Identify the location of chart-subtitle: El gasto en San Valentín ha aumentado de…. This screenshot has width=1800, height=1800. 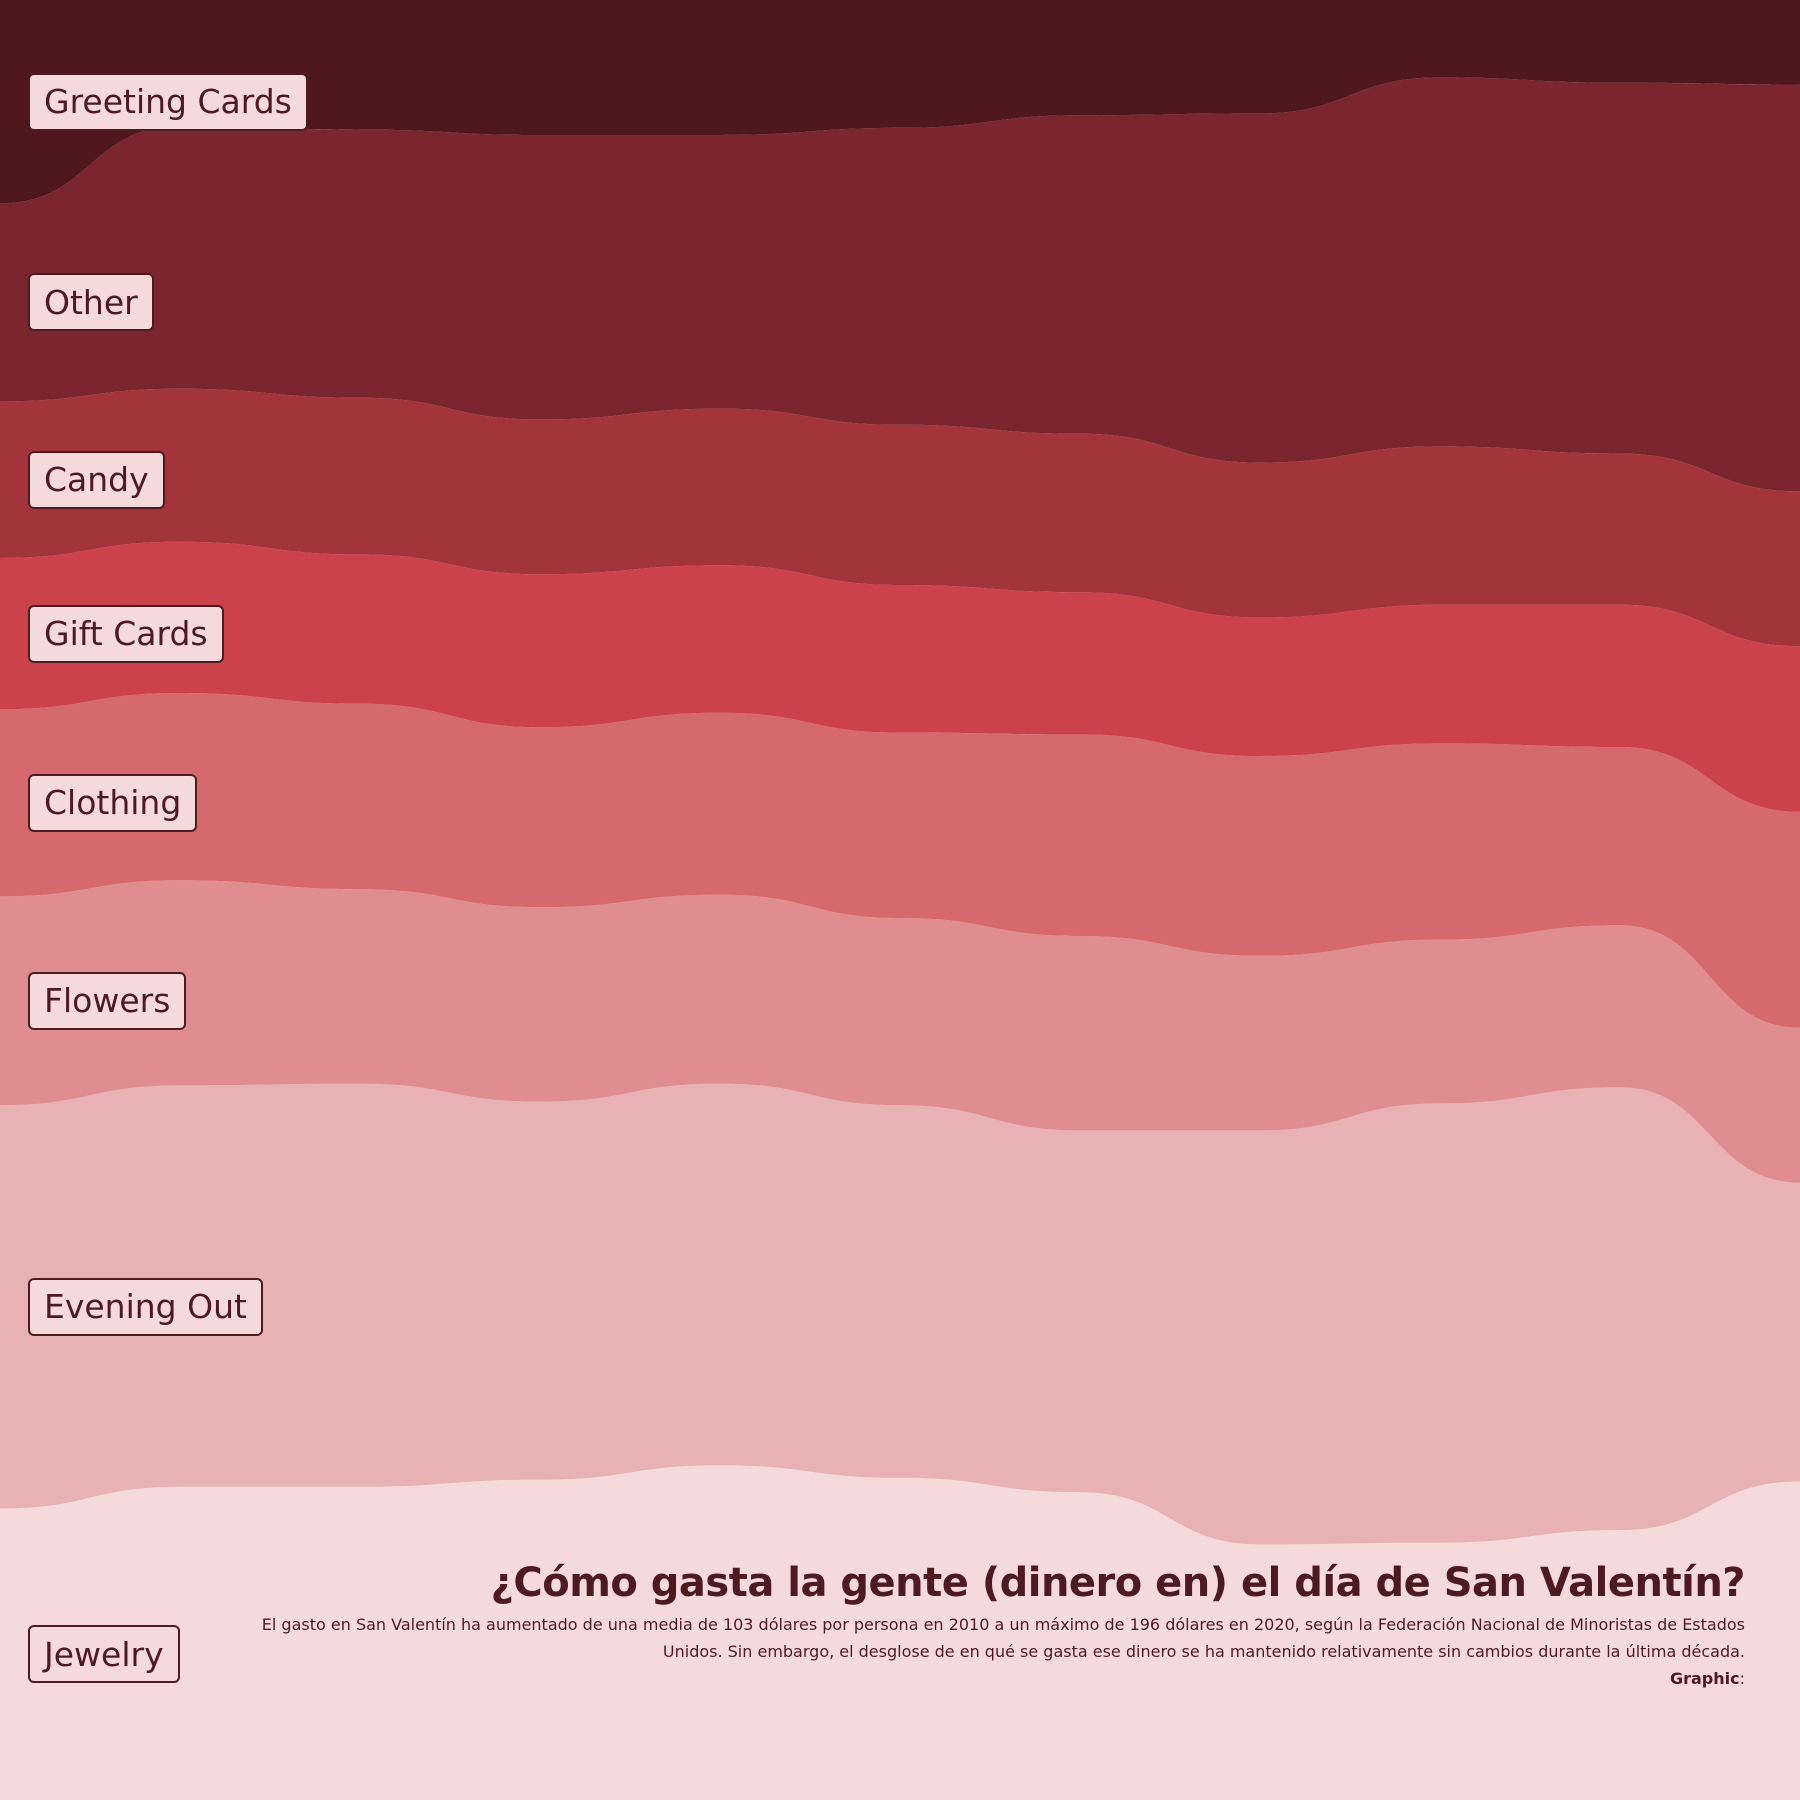
(1003, 1638).